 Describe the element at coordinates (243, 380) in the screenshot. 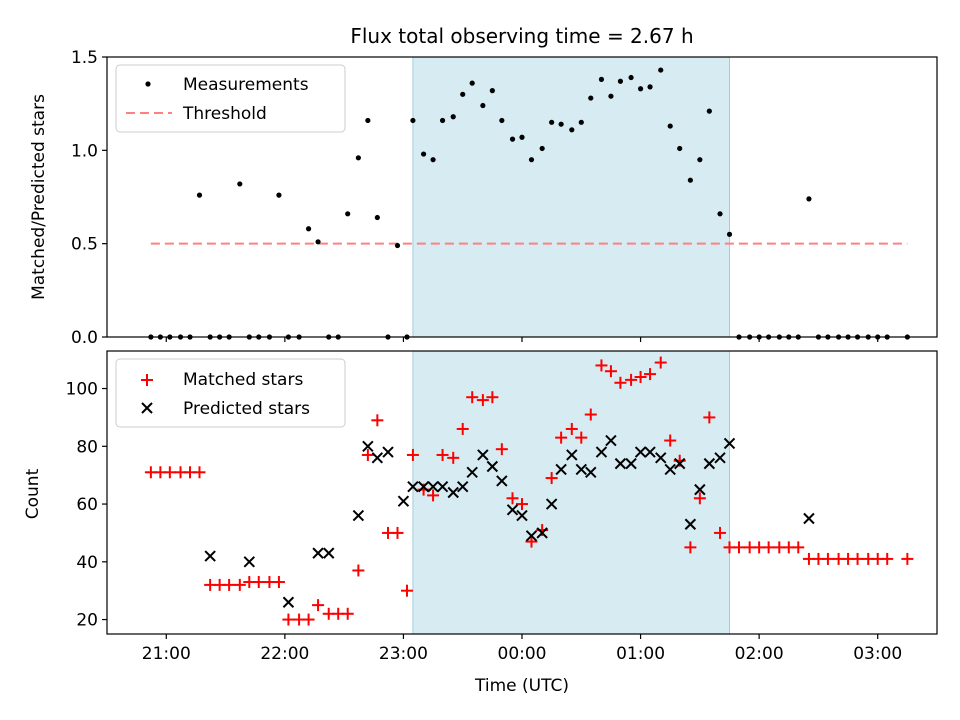

I see `legend-matched-label: Matched stars` at that location.